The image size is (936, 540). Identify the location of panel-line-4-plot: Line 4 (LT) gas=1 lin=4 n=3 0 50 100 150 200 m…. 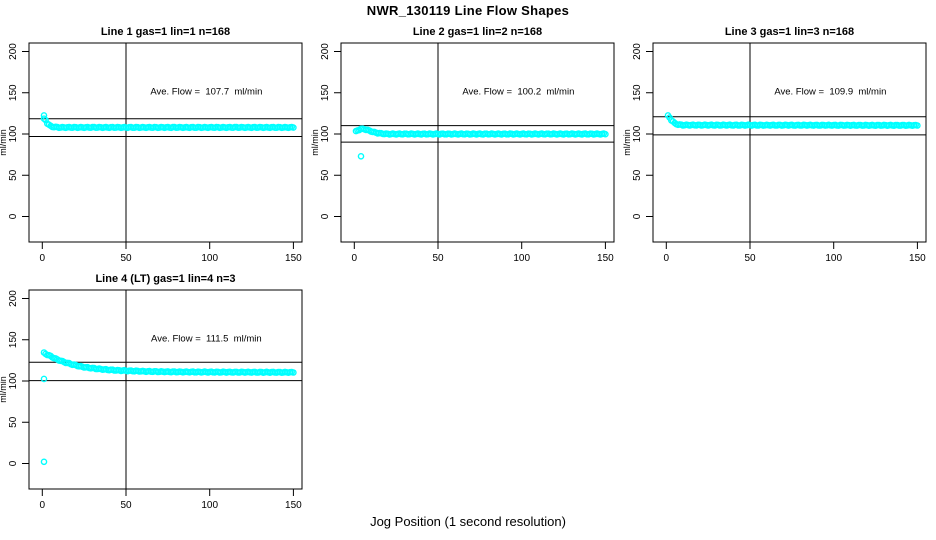
(151, 392).